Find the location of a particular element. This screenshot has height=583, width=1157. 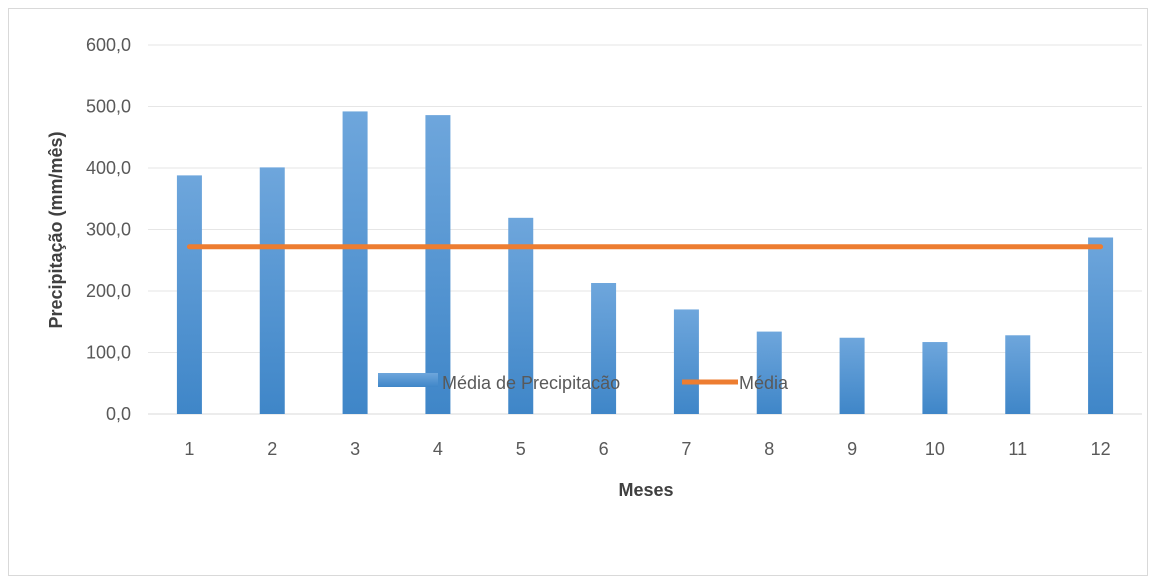

x-axis-ticks: 1 2 3 4 5 6 7 8 9 10 11 12 is located at coordinates (647, 449).